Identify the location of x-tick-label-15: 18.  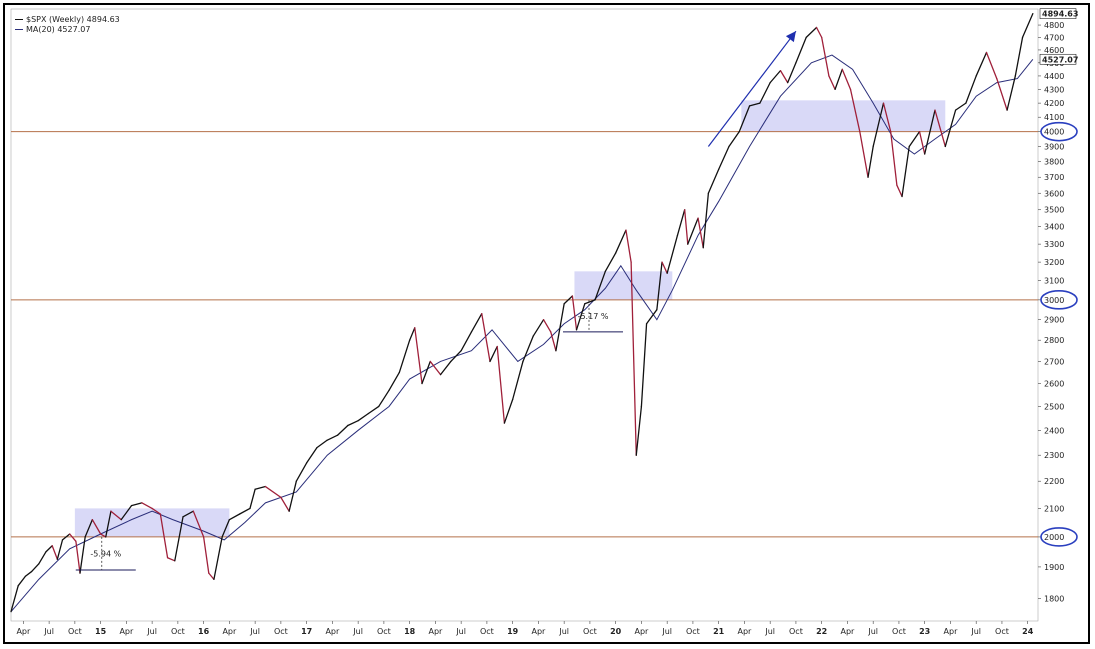
(410, 631).